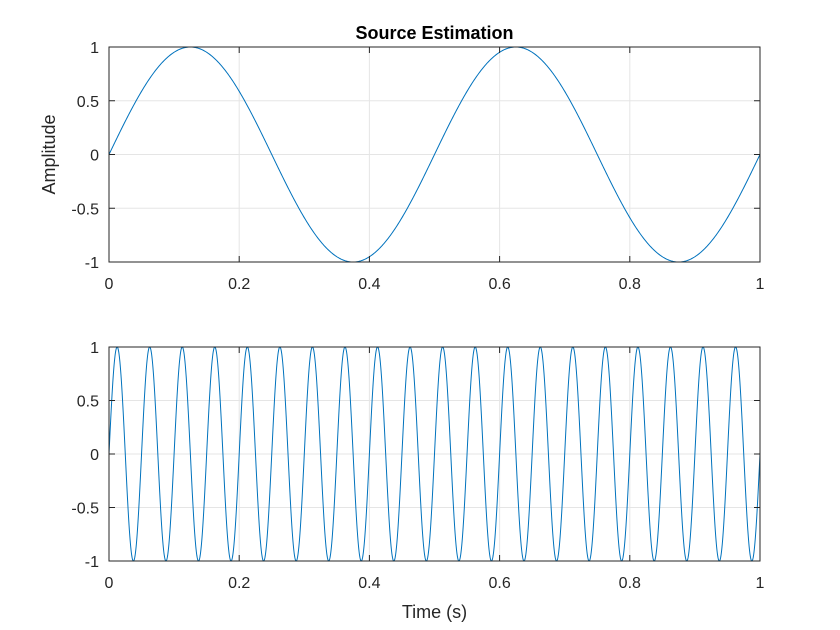 The width and height of the screenshot is (840, 630). Describe the element at coordinates (760, 284) in the screenshot. I see `top-x-tick-label: 1` at that location.